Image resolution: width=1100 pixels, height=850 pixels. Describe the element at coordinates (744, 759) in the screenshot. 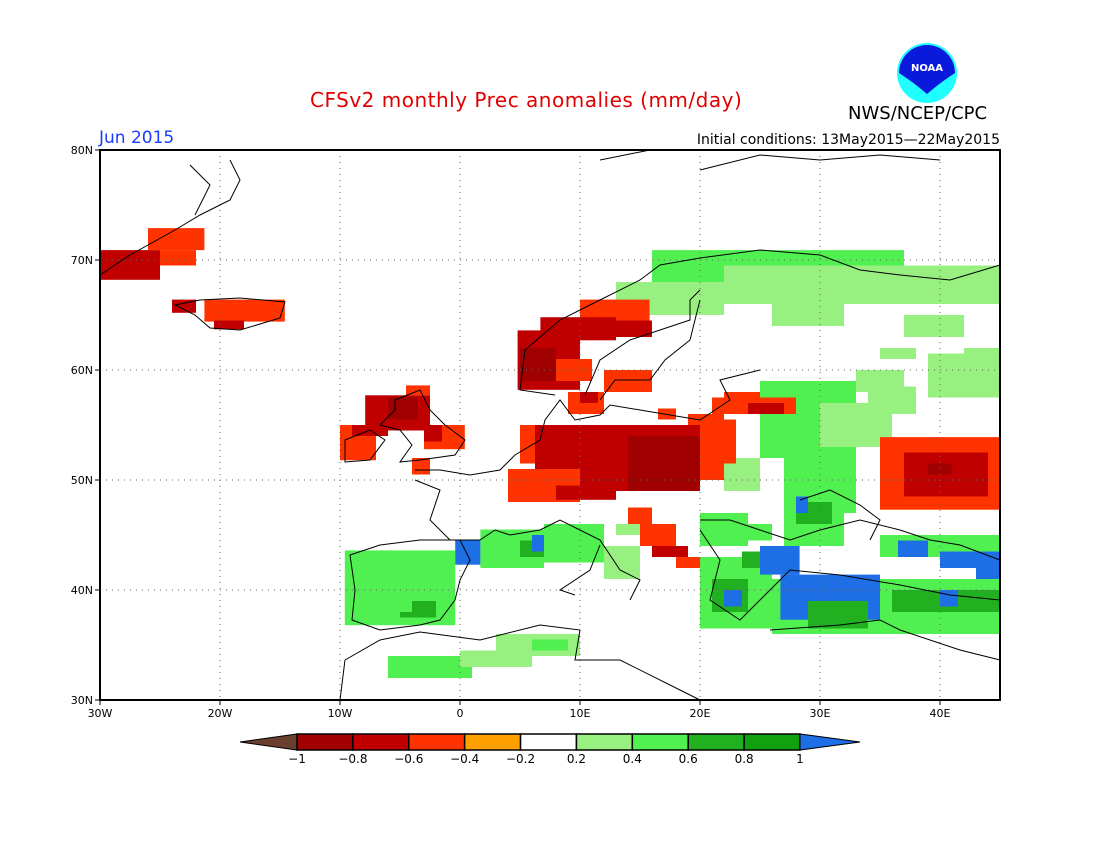

I see `colorbar-label: 0.8` at that location.